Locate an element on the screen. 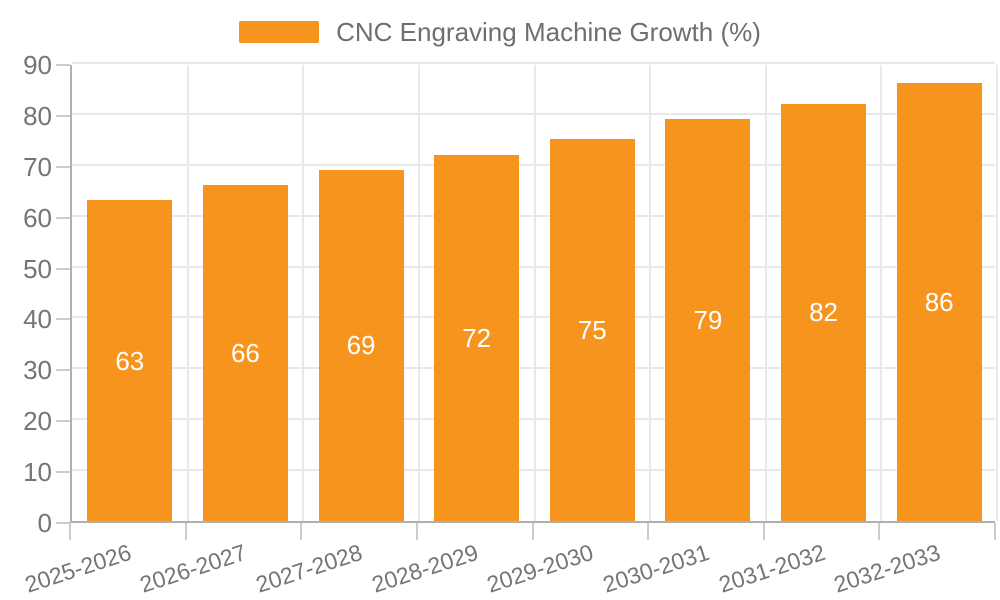 The height and width of the screenshot is (600, 1000). x-axis-tick-label: 2026-2027 is located at coordinates (193, 568).